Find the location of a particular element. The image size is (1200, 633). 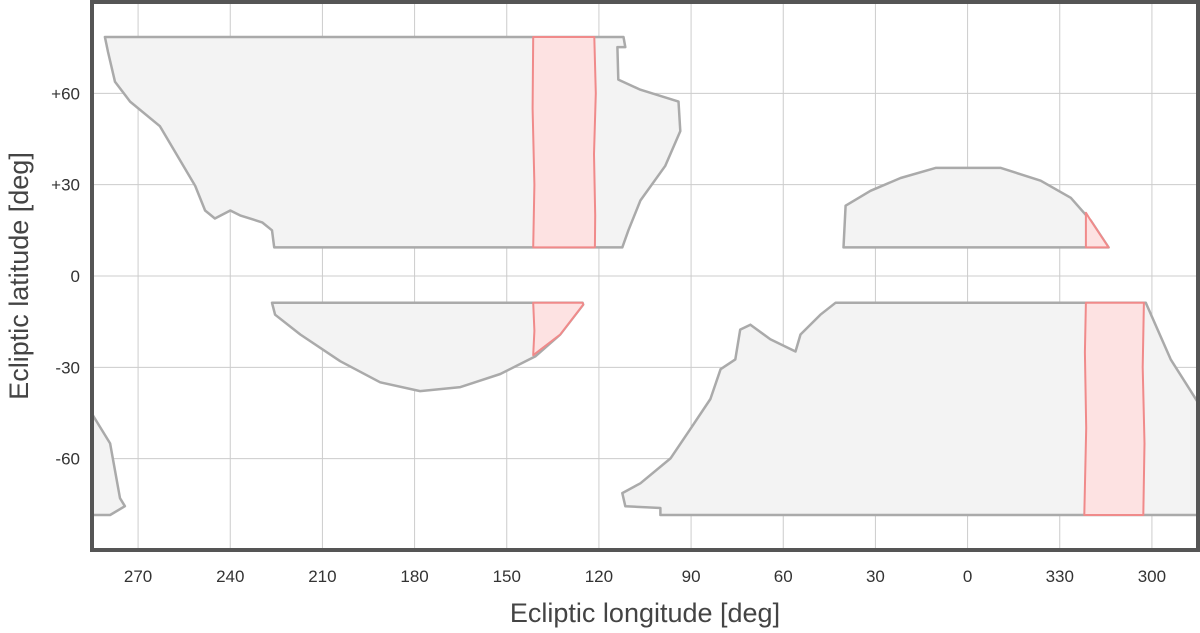

south-edge-region is located at coordinates (108, 464).